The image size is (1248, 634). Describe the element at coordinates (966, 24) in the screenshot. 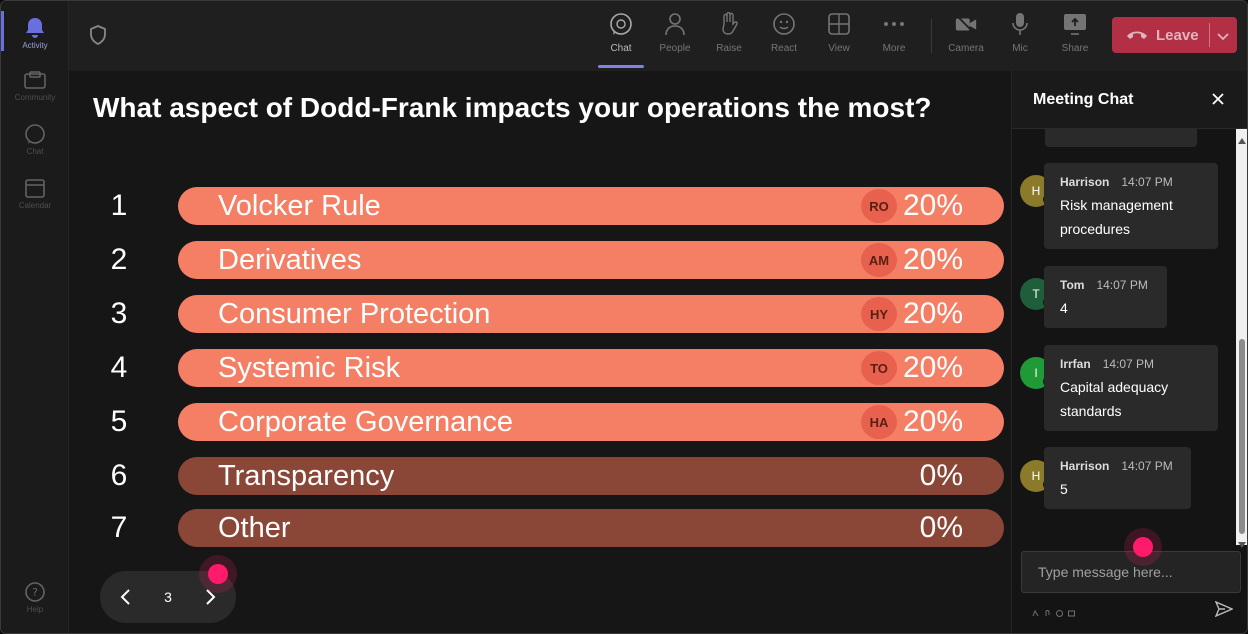

I see `camera-off-icon` at that location.